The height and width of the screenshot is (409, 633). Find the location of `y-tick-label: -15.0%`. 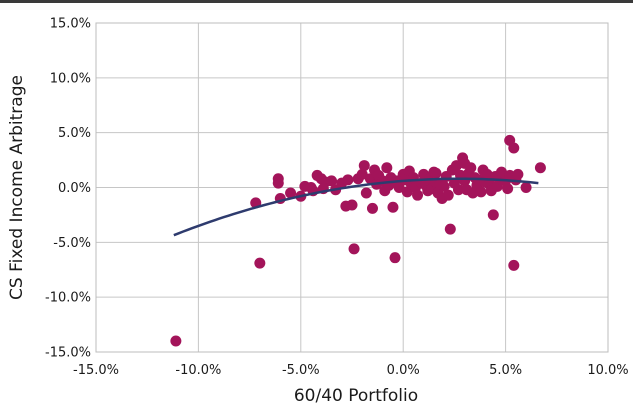

y-tick-label: -15.0% is located at coordinates (68, 353).